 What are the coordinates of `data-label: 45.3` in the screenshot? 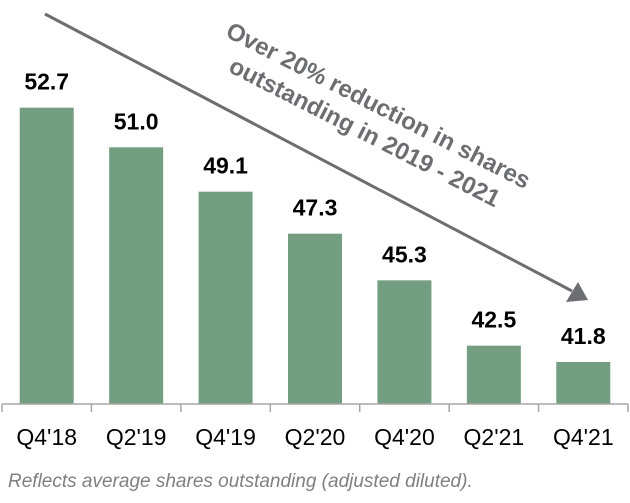 It's located at (404, 254).